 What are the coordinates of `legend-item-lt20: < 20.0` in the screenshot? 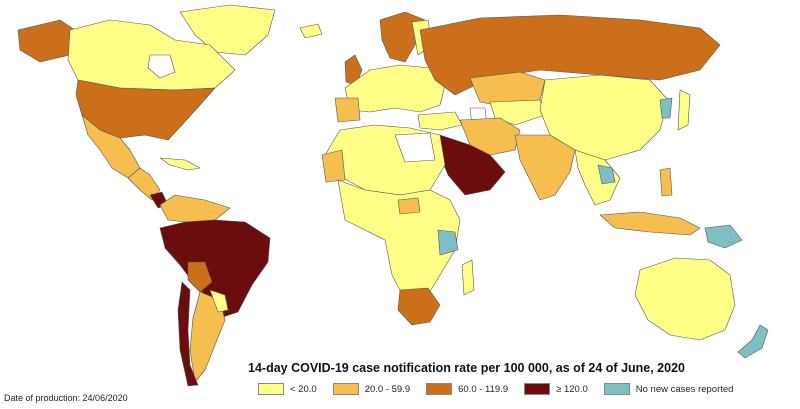 It's located at (287, 389).